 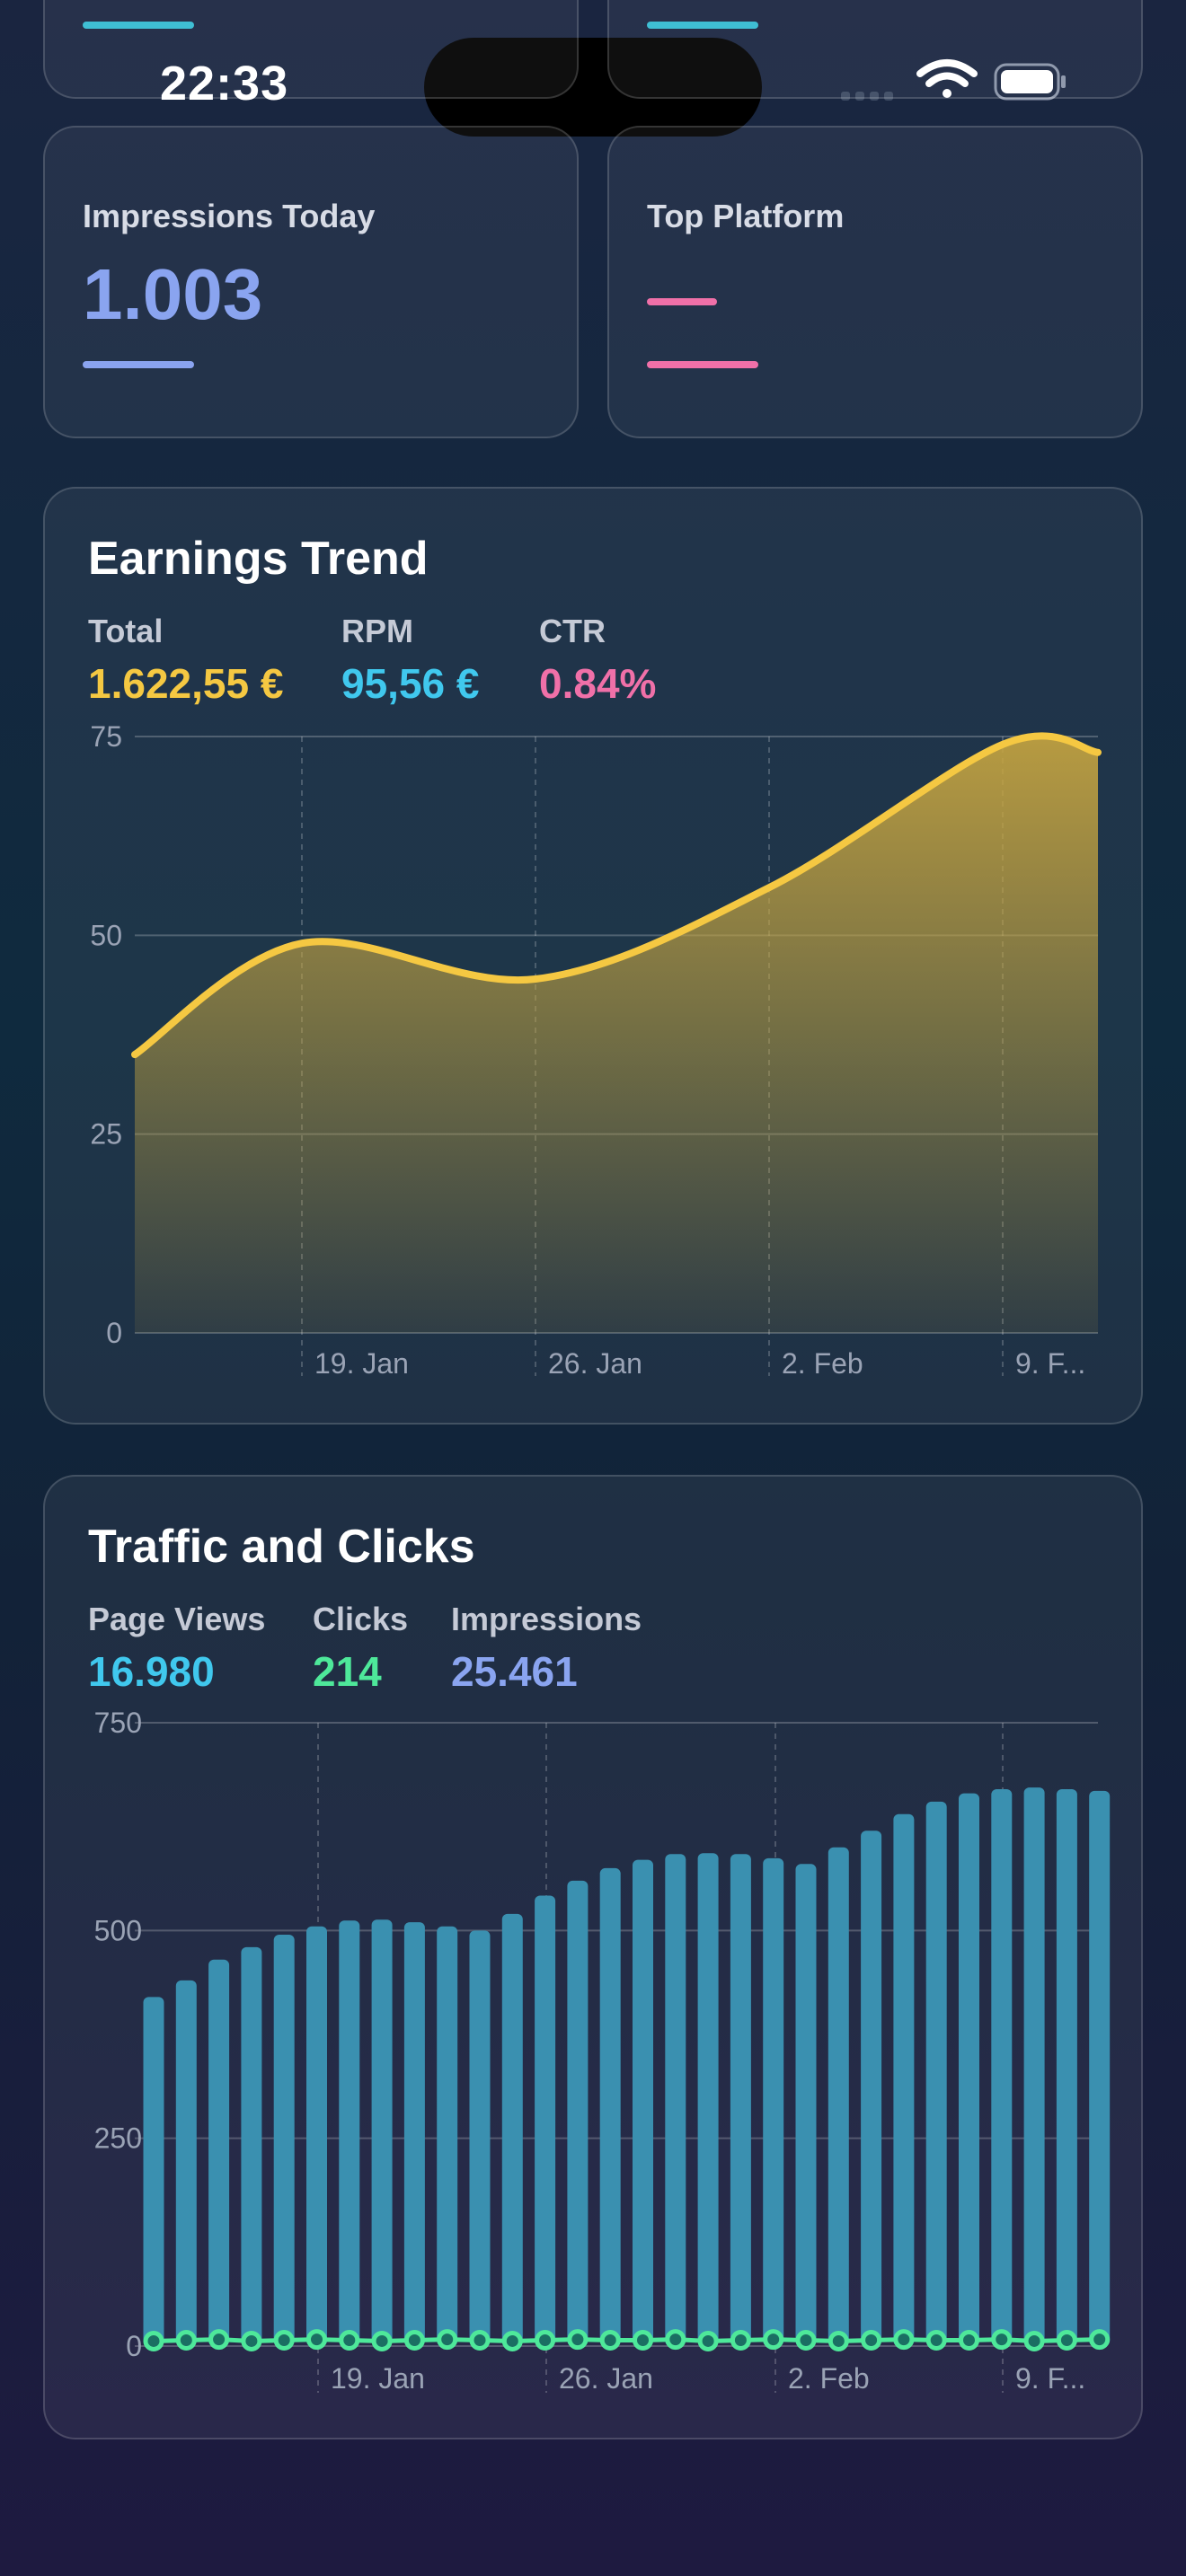 What do you see at coordinates (186, 683) in the screenshot?
I see `metric-total-value: 1.622,55 €` at bounding box center [186, 683].